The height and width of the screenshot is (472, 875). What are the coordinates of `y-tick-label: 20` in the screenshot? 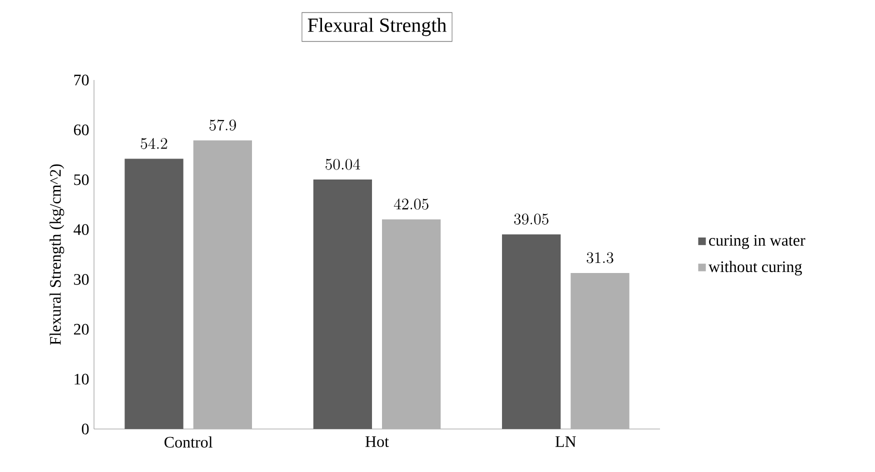 It's located at (81, 329).